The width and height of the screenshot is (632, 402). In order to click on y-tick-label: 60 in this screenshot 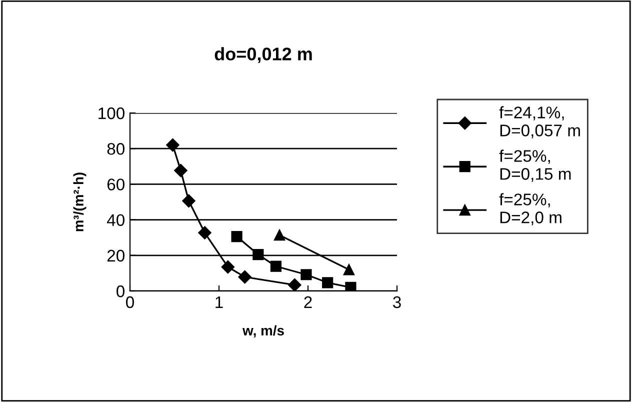, I will do `click(115, 184)`.